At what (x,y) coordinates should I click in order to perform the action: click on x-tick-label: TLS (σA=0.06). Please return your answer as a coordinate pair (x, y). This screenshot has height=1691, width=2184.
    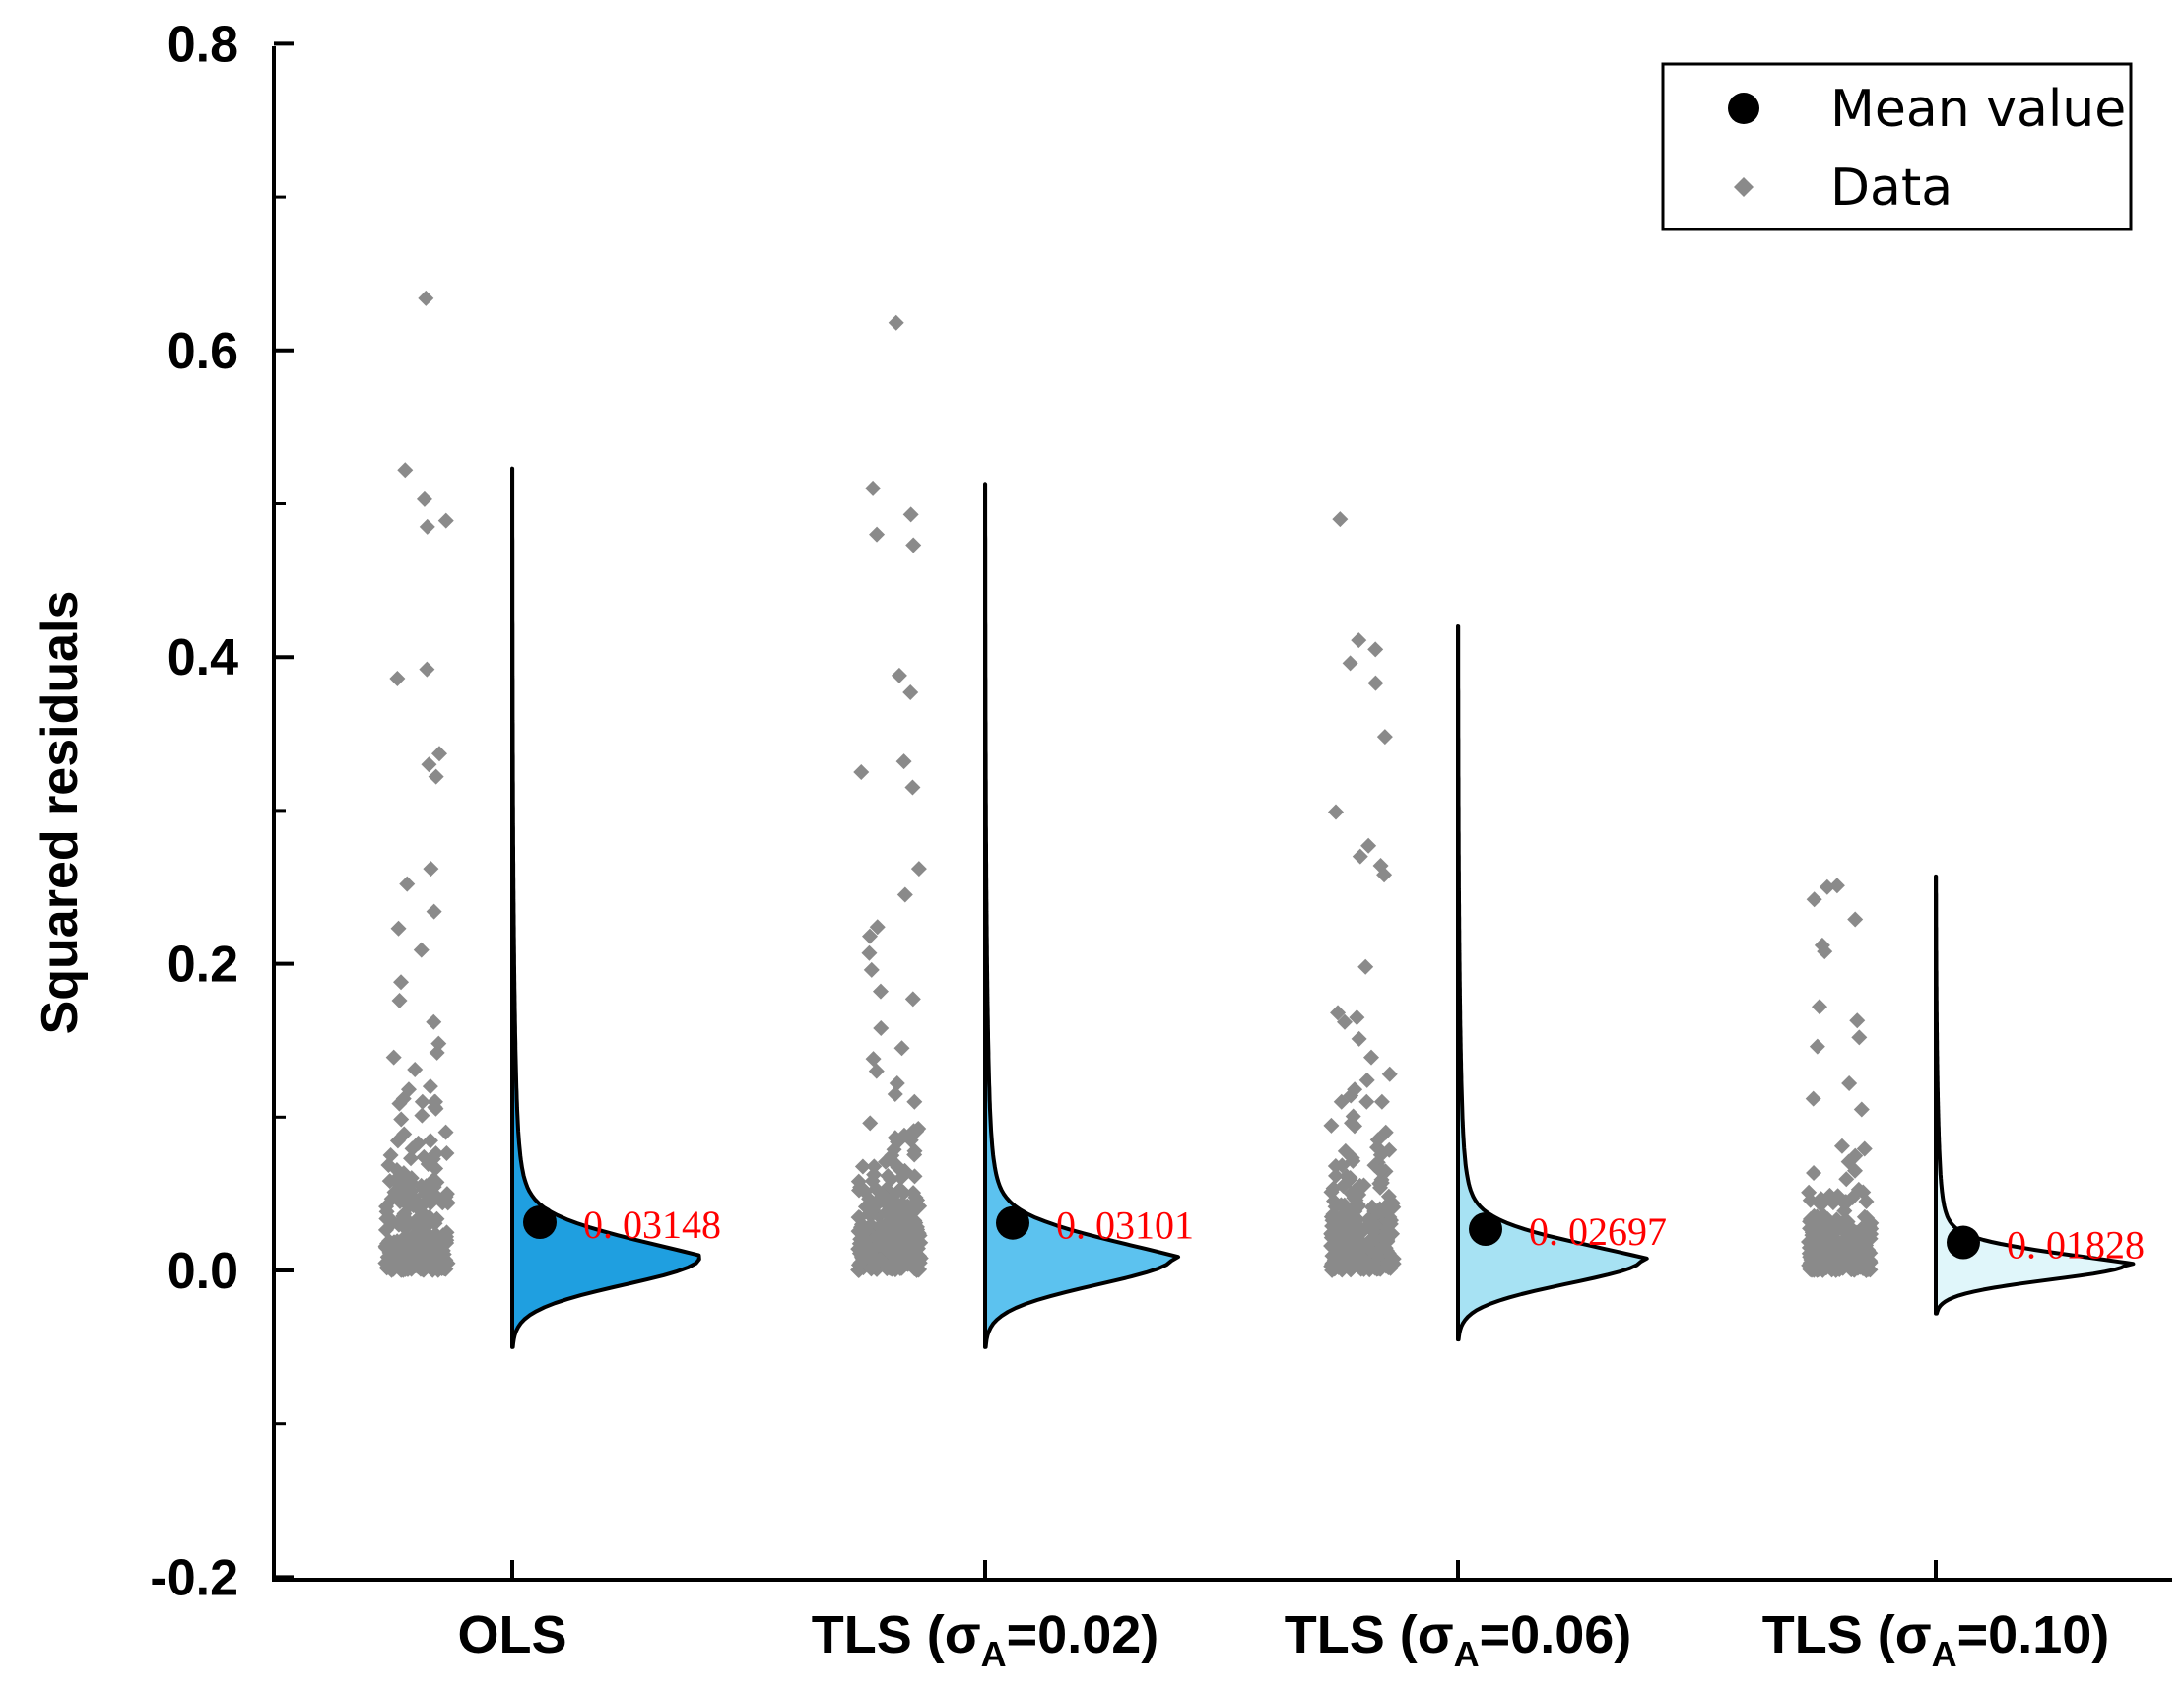
    Looking at the image, I should click on (1458, 1640).